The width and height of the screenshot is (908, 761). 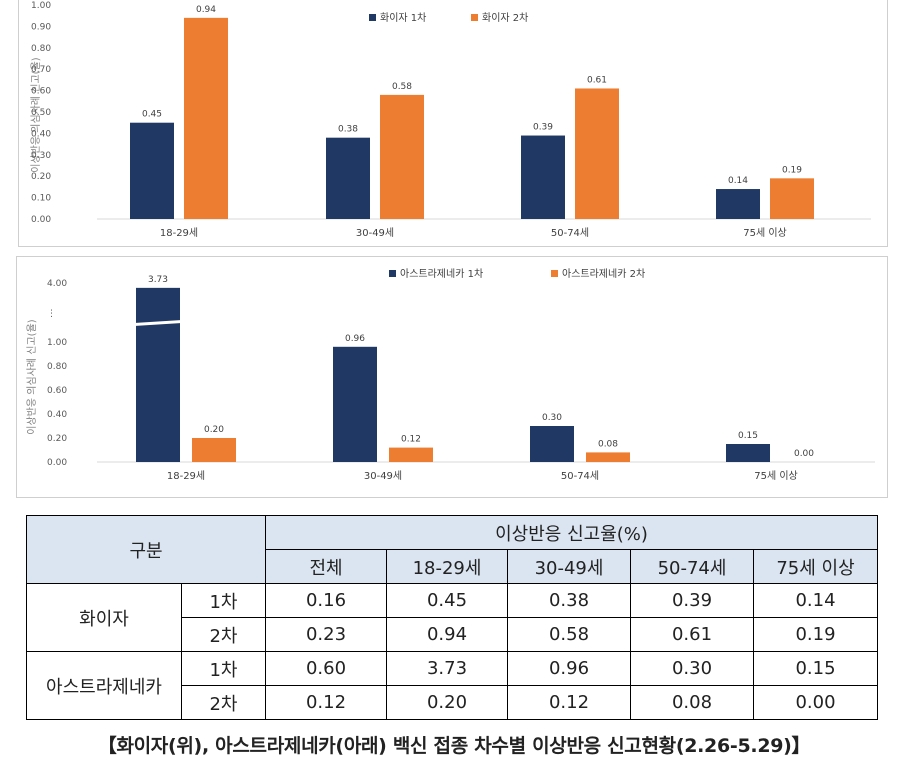 I want to click on data-label: 0.14, so click(x=738, y=181).